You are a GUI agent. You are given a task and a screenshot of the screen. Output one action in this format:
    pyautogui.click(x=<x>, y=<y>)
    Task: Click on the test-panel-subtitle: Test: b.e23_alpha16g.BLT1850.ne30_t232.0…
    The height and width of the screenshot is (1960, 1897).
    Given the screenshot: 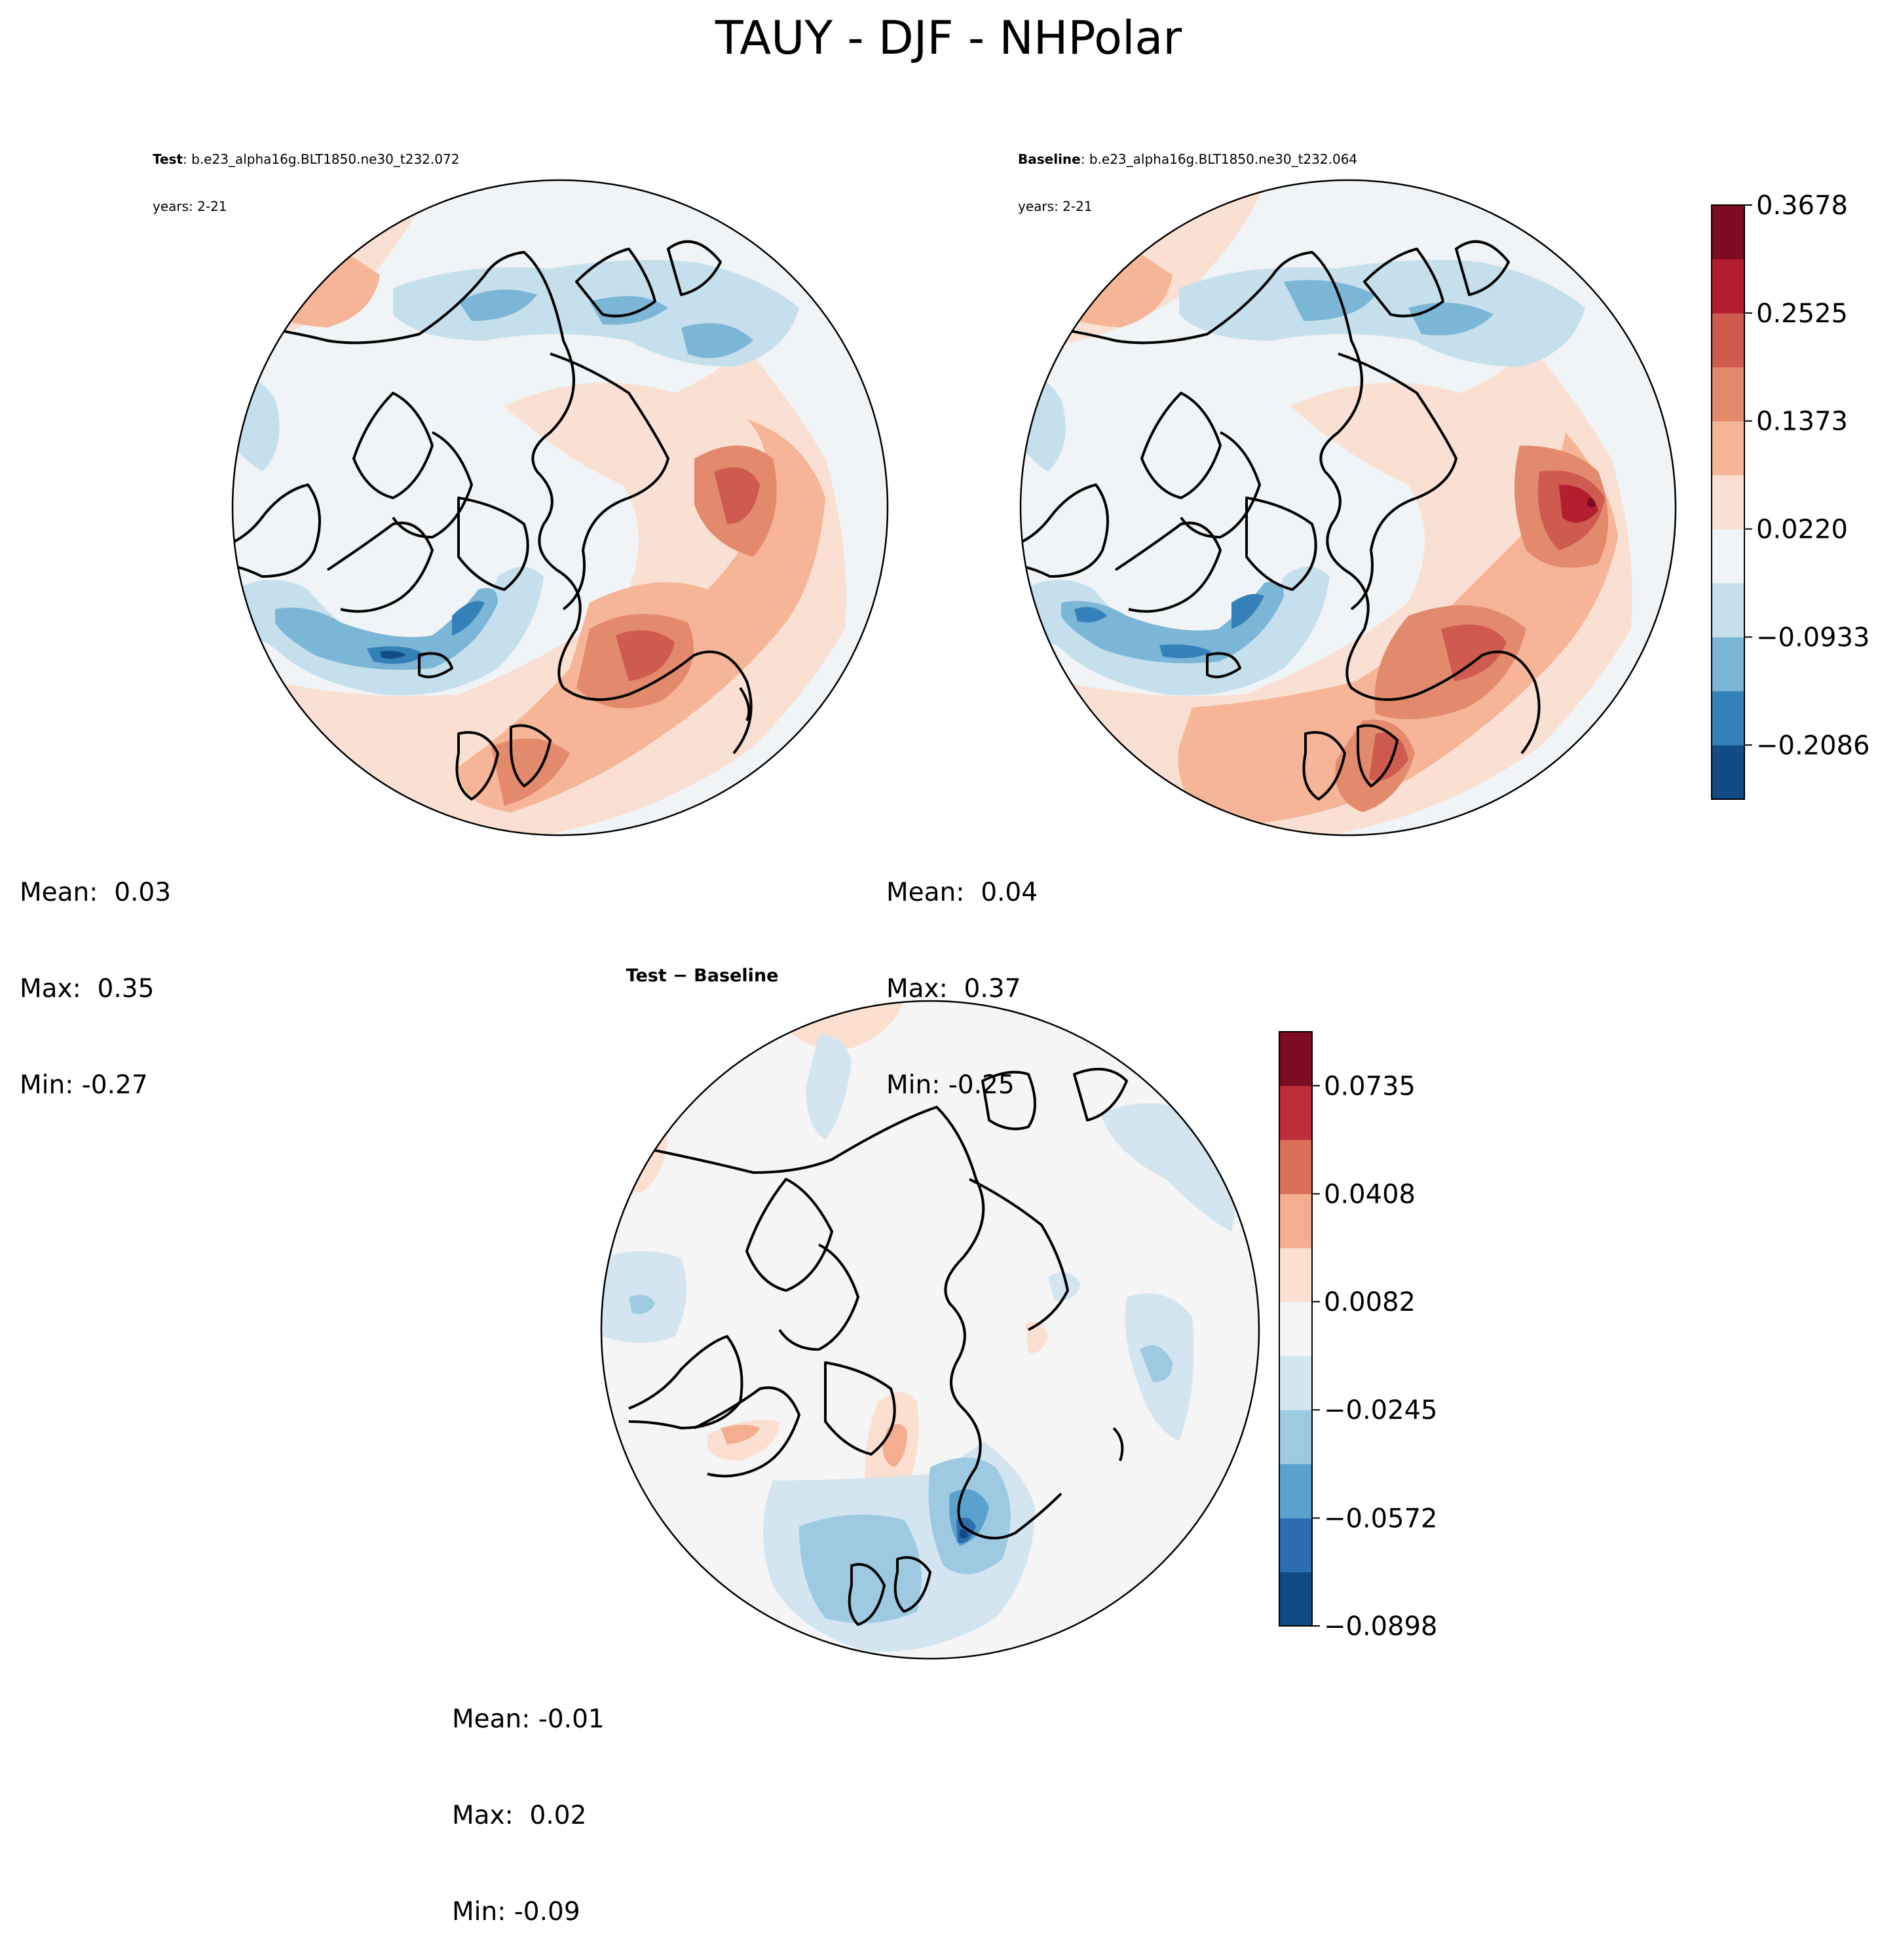 What is the action you would take?
    pyautogui.click(x=306, y=182)
    